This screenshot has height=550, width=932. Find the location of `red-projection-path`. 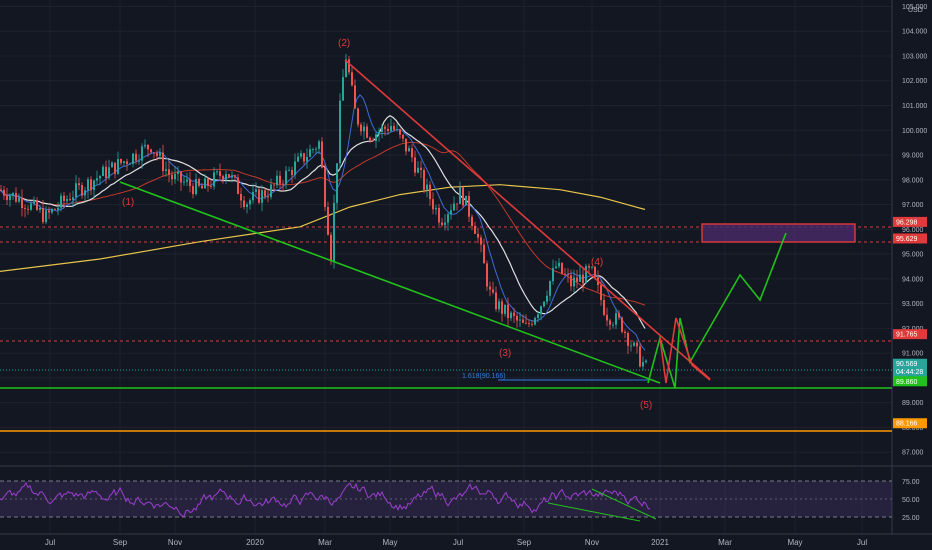

red-projection-path is located at coordinates (685, 350).